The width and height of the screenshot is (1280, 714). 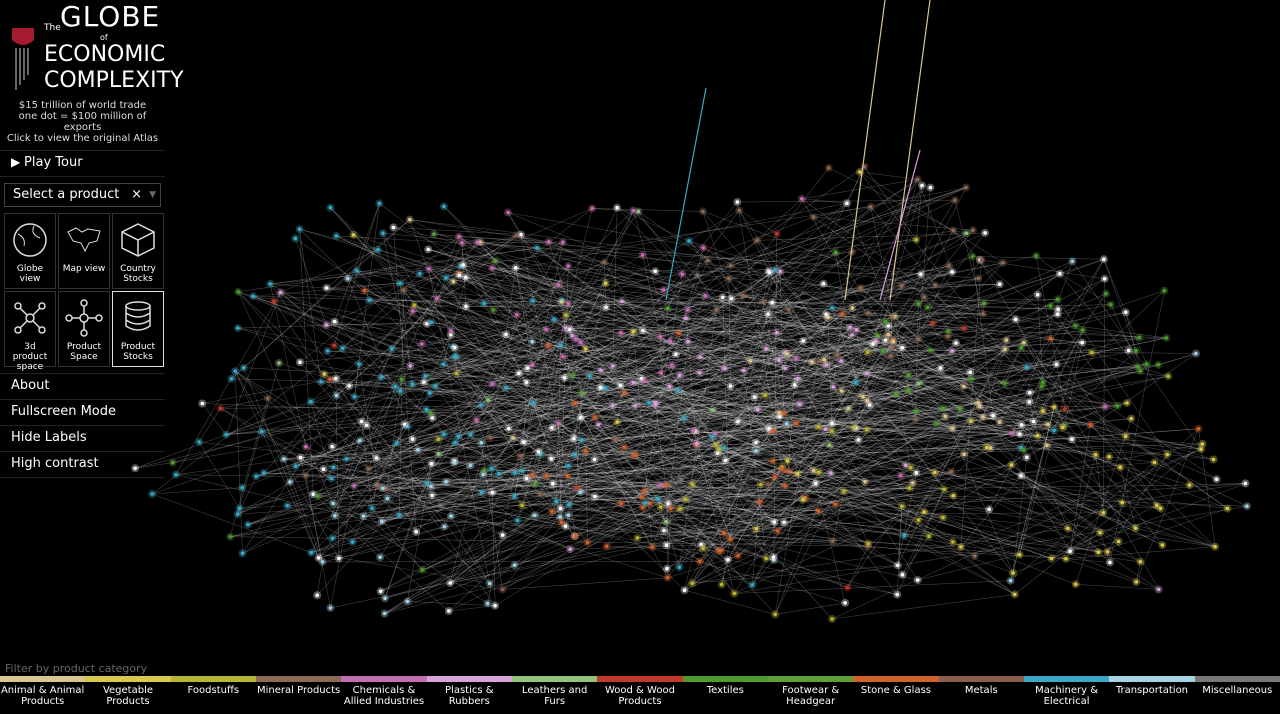 What do you see at coordinates (82, 138) in the screenshot?
I see `atlas-link: Click to view the original Atlas` at bounding box center [82, 138].